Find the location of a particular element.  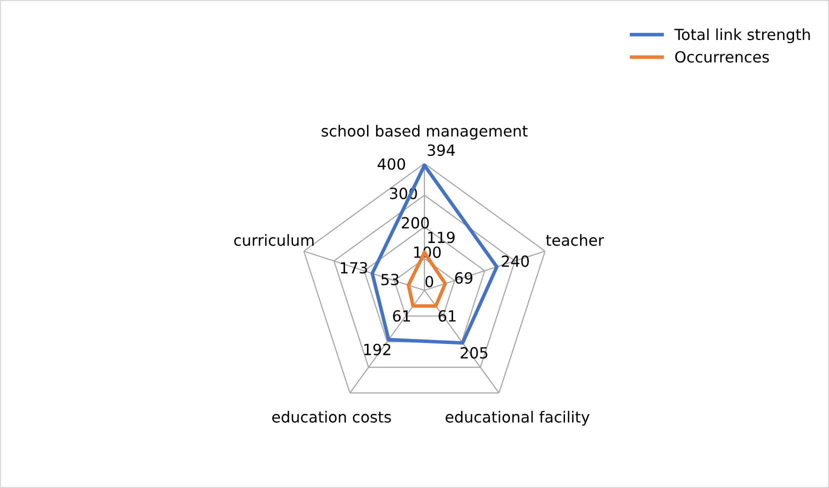

legend-label: Total link strength is located at coordinates (742, 36).